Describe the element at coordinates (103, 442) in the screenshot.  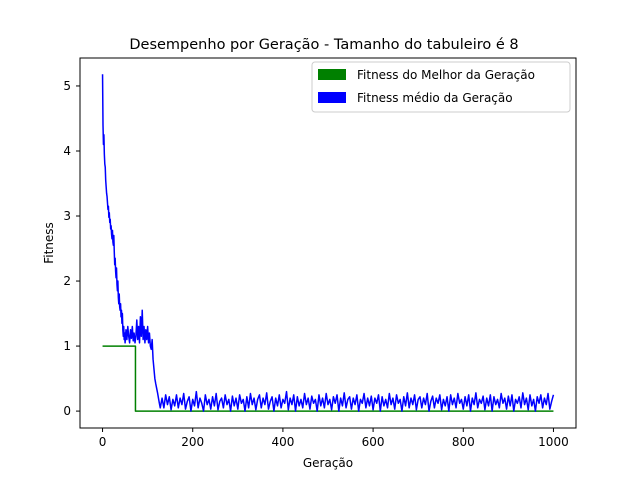
I see `x-tick-label: 0` at that location.